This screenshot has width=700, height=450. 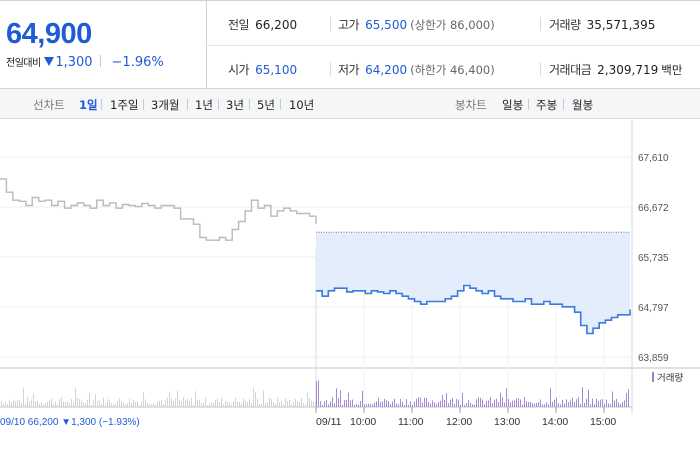 I want to click on period-10y: 10년, so click(x=302, y=105).